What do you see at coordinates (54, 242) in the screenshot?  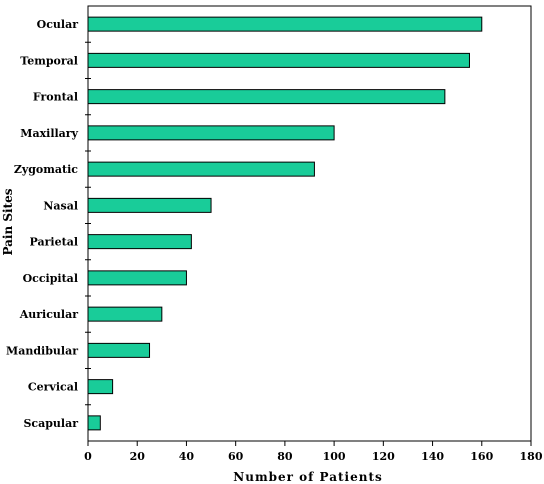 I see `y-tick-label-parietal: Parietal` at bounding box center [54, 242].